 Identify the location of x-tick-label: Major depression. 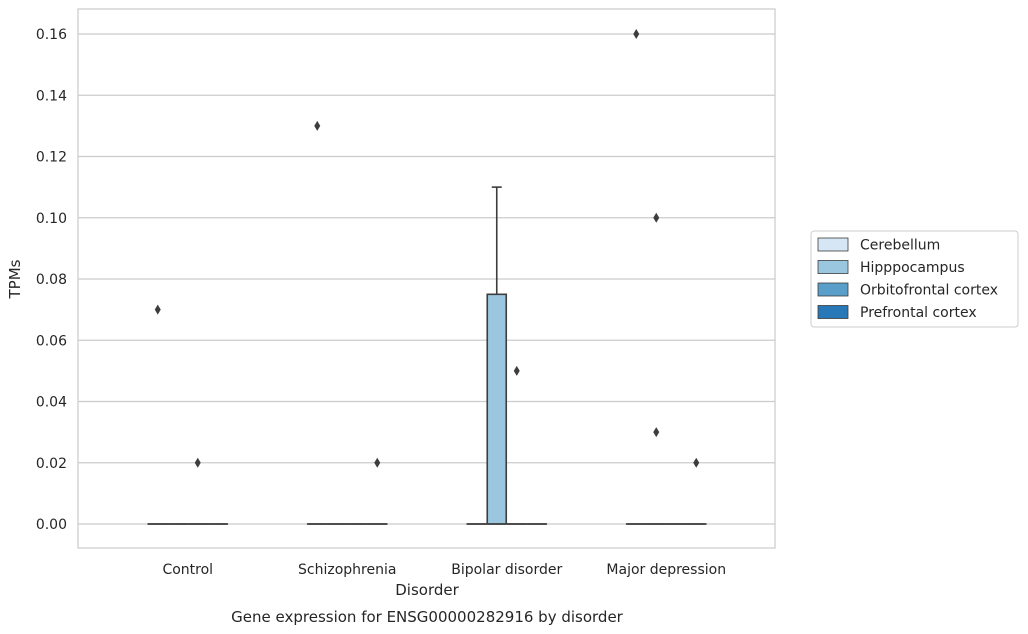
(666, 570).